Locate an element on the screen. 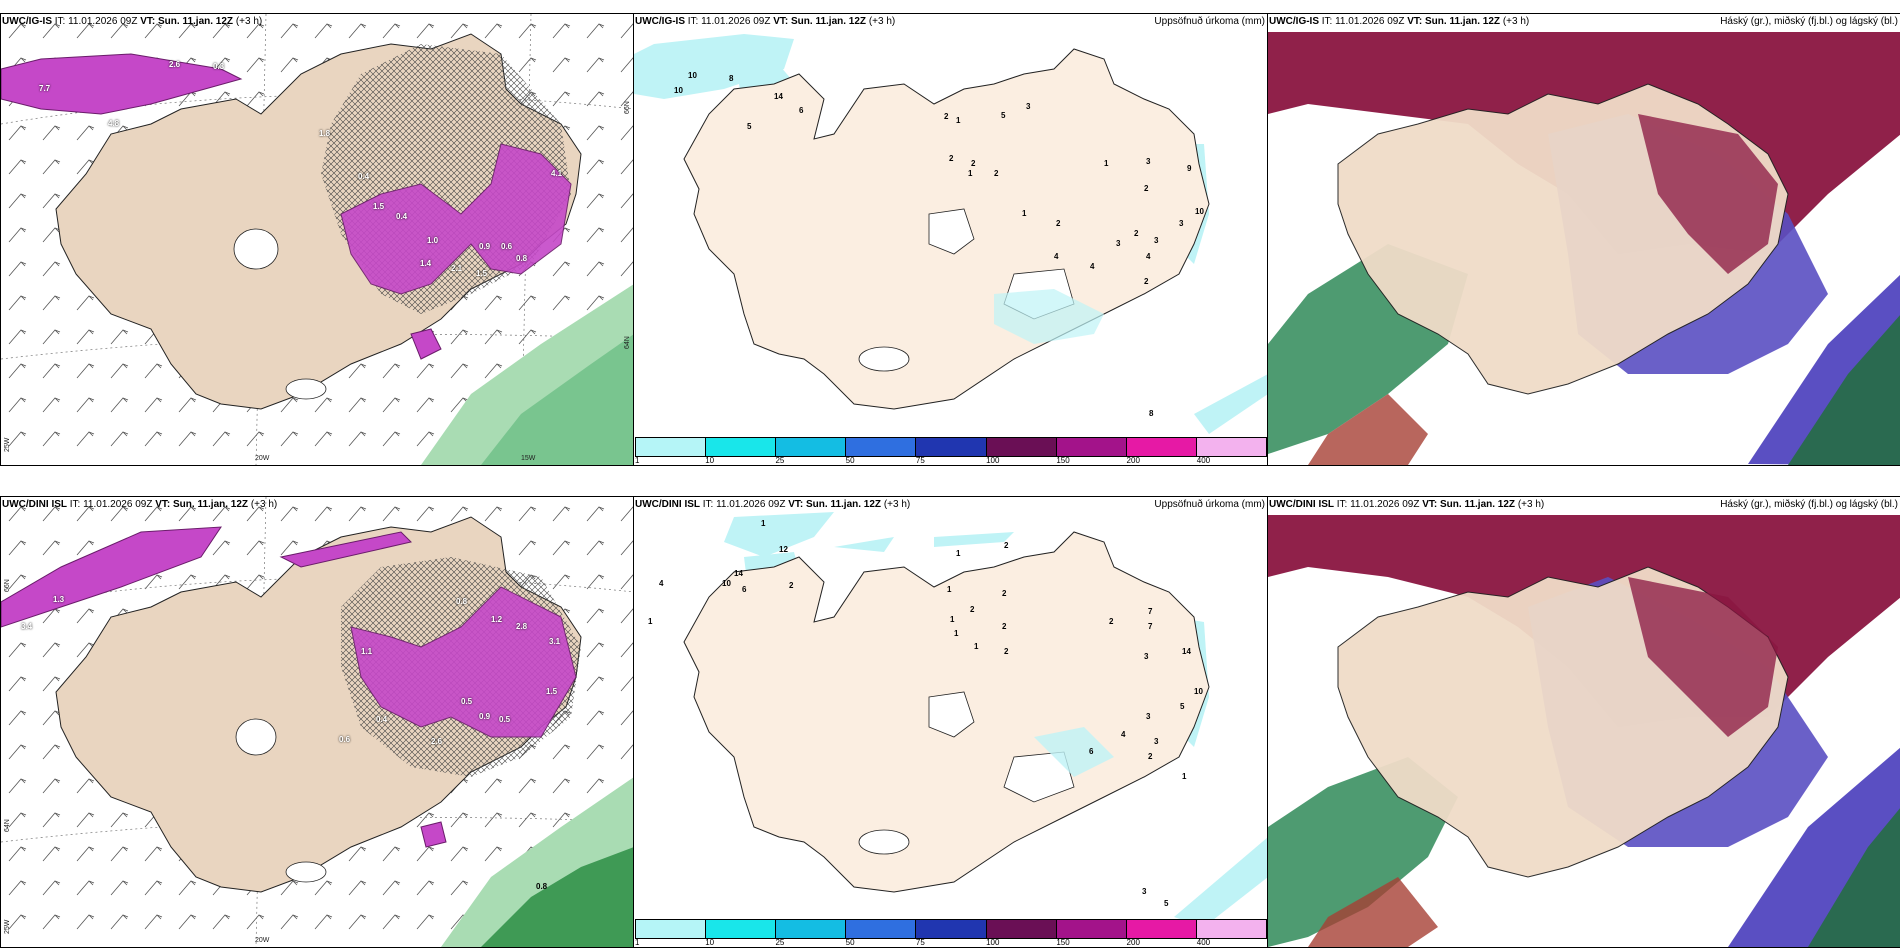 This screenshot has height=950, width=1900. precip-value: 4.8 is located at coordinates (114, 123).